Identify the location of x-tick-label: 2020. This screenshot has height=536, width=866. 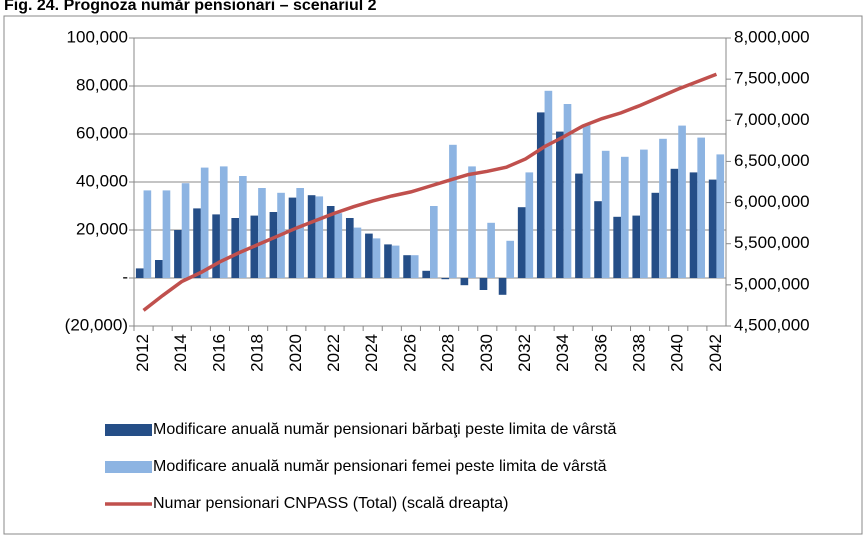
(295, 353).